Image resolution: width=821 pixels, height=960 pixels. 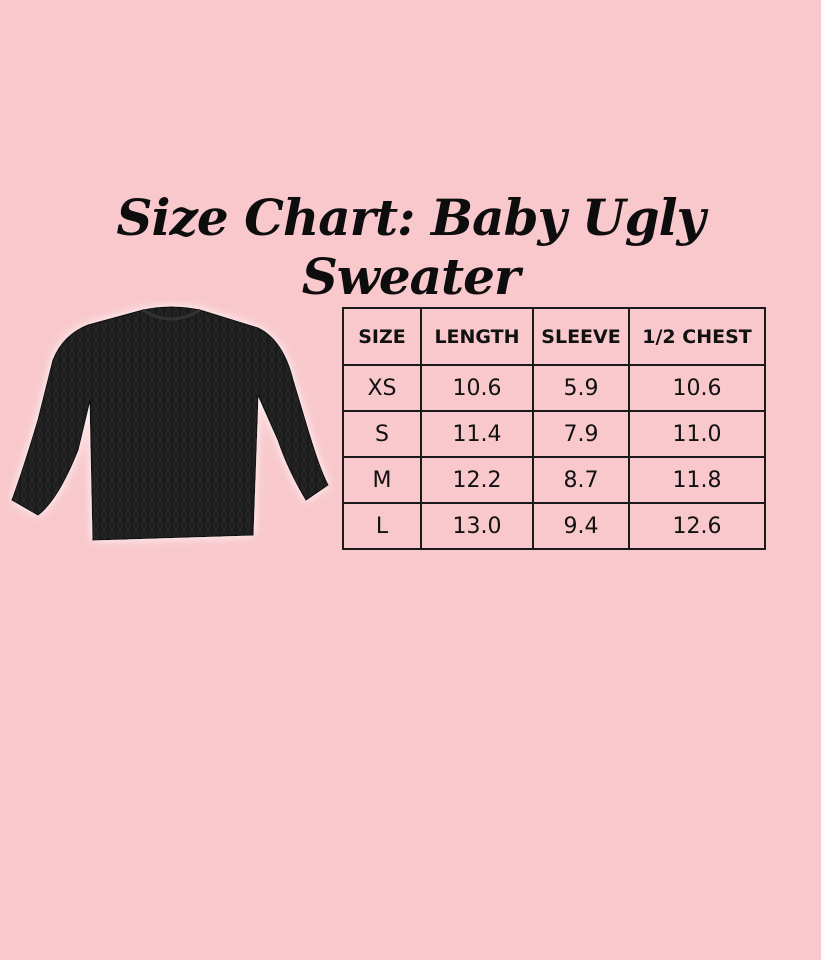 What do you see at coordinates (382, 480) in the screenshot?
I see `cell-size: M` at bounding box center [382, 480].